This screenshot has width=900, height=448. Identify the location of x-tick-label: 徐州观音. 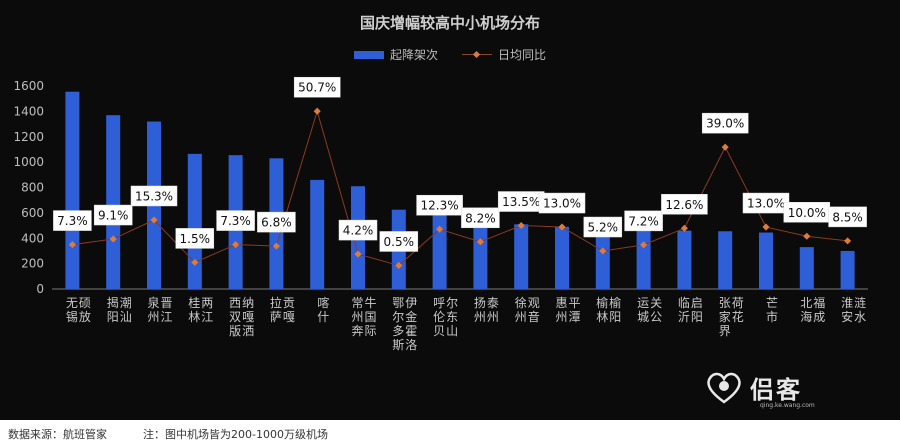
(527, 309).